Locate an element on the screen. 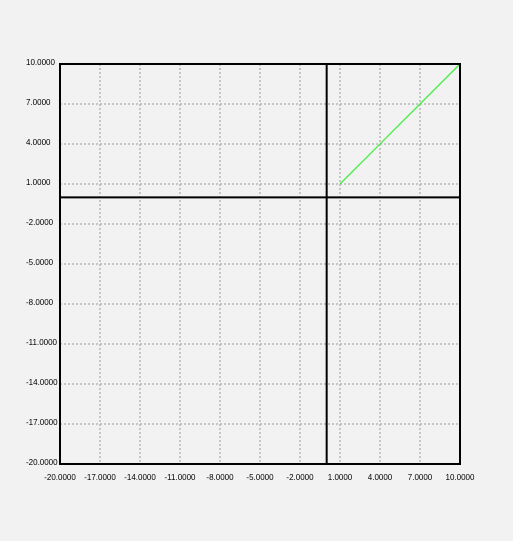  y-tick-label: 1.0000 is located at coordinates (38, 182).